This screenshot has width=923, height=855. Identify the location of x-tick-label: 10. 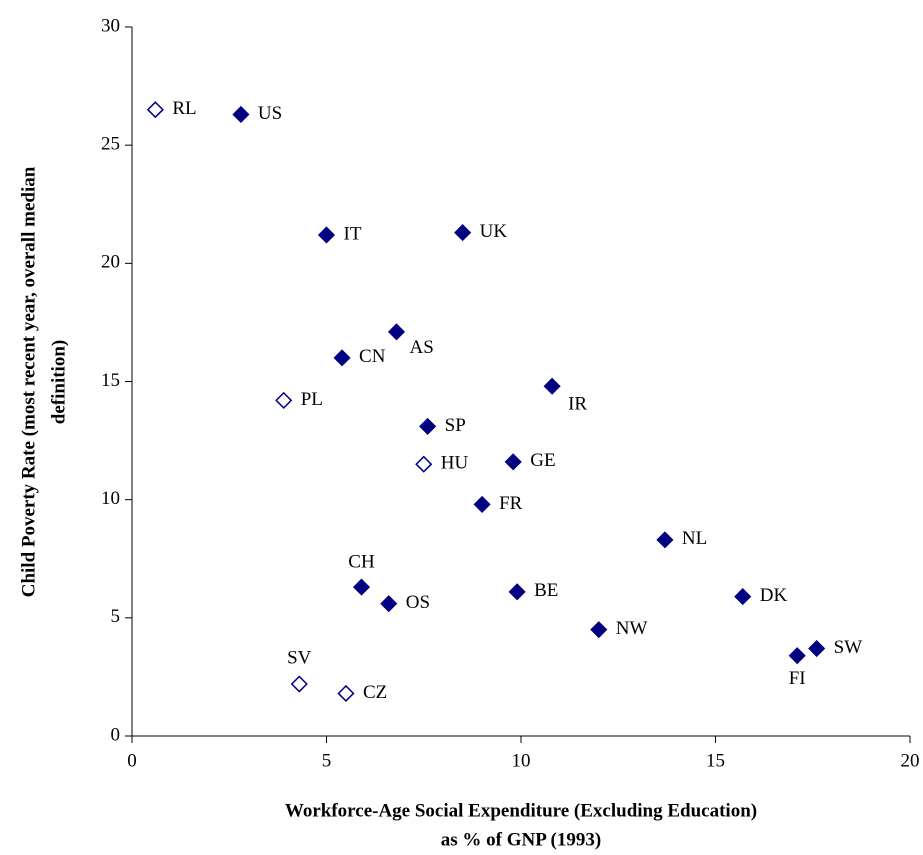
(521, 760).